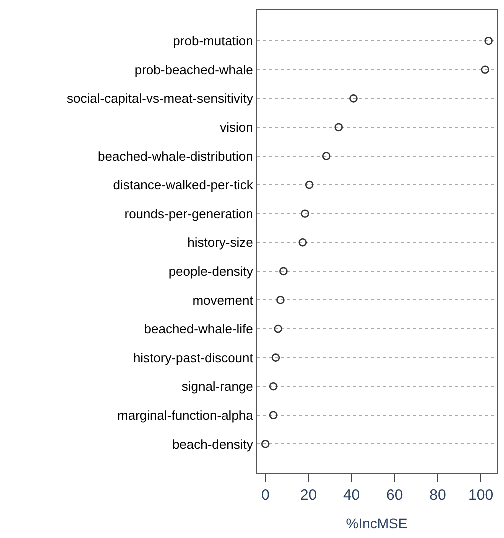 This screenshot has height=538, width=504. What do you see at coordinates (395, 495) in the screenshot?
I see `x-tick-label: 60` at bounding box center [395, 495].